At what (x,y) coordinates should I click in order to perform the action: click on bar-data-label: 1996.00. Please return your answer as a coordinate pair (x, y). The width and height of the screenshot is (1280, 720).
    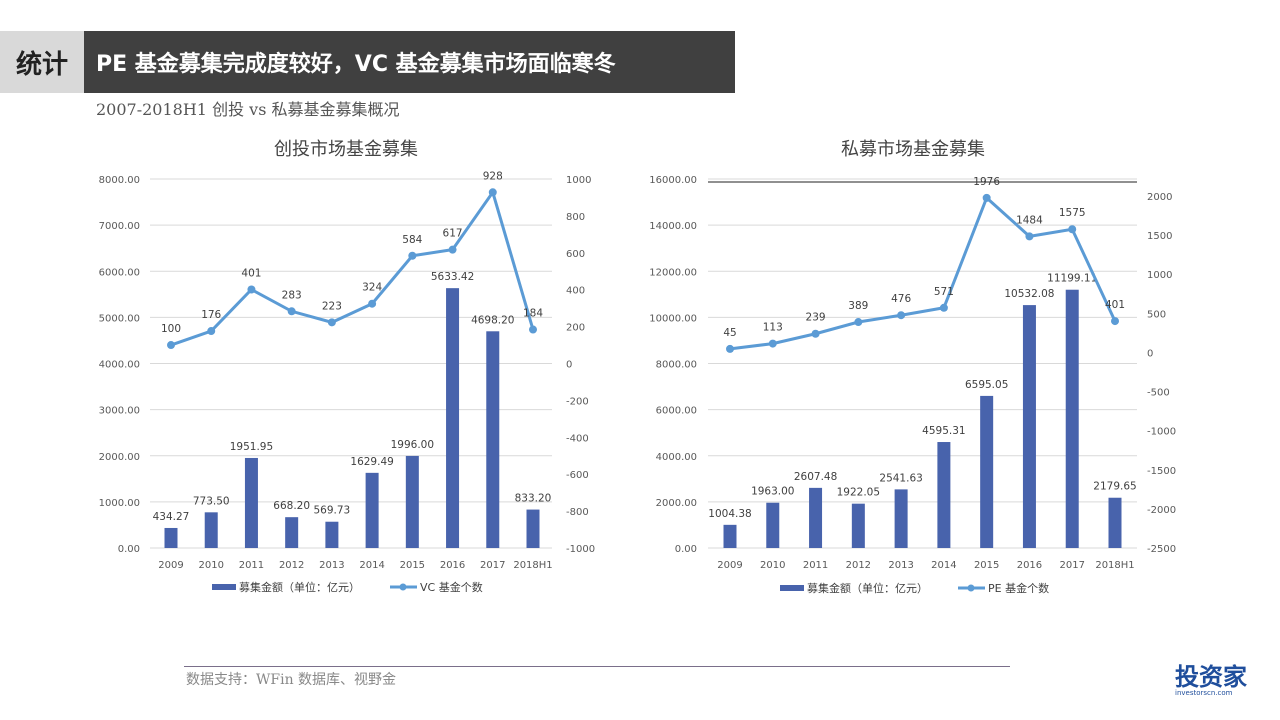
    Looking at the image, I should click on (412, 445).